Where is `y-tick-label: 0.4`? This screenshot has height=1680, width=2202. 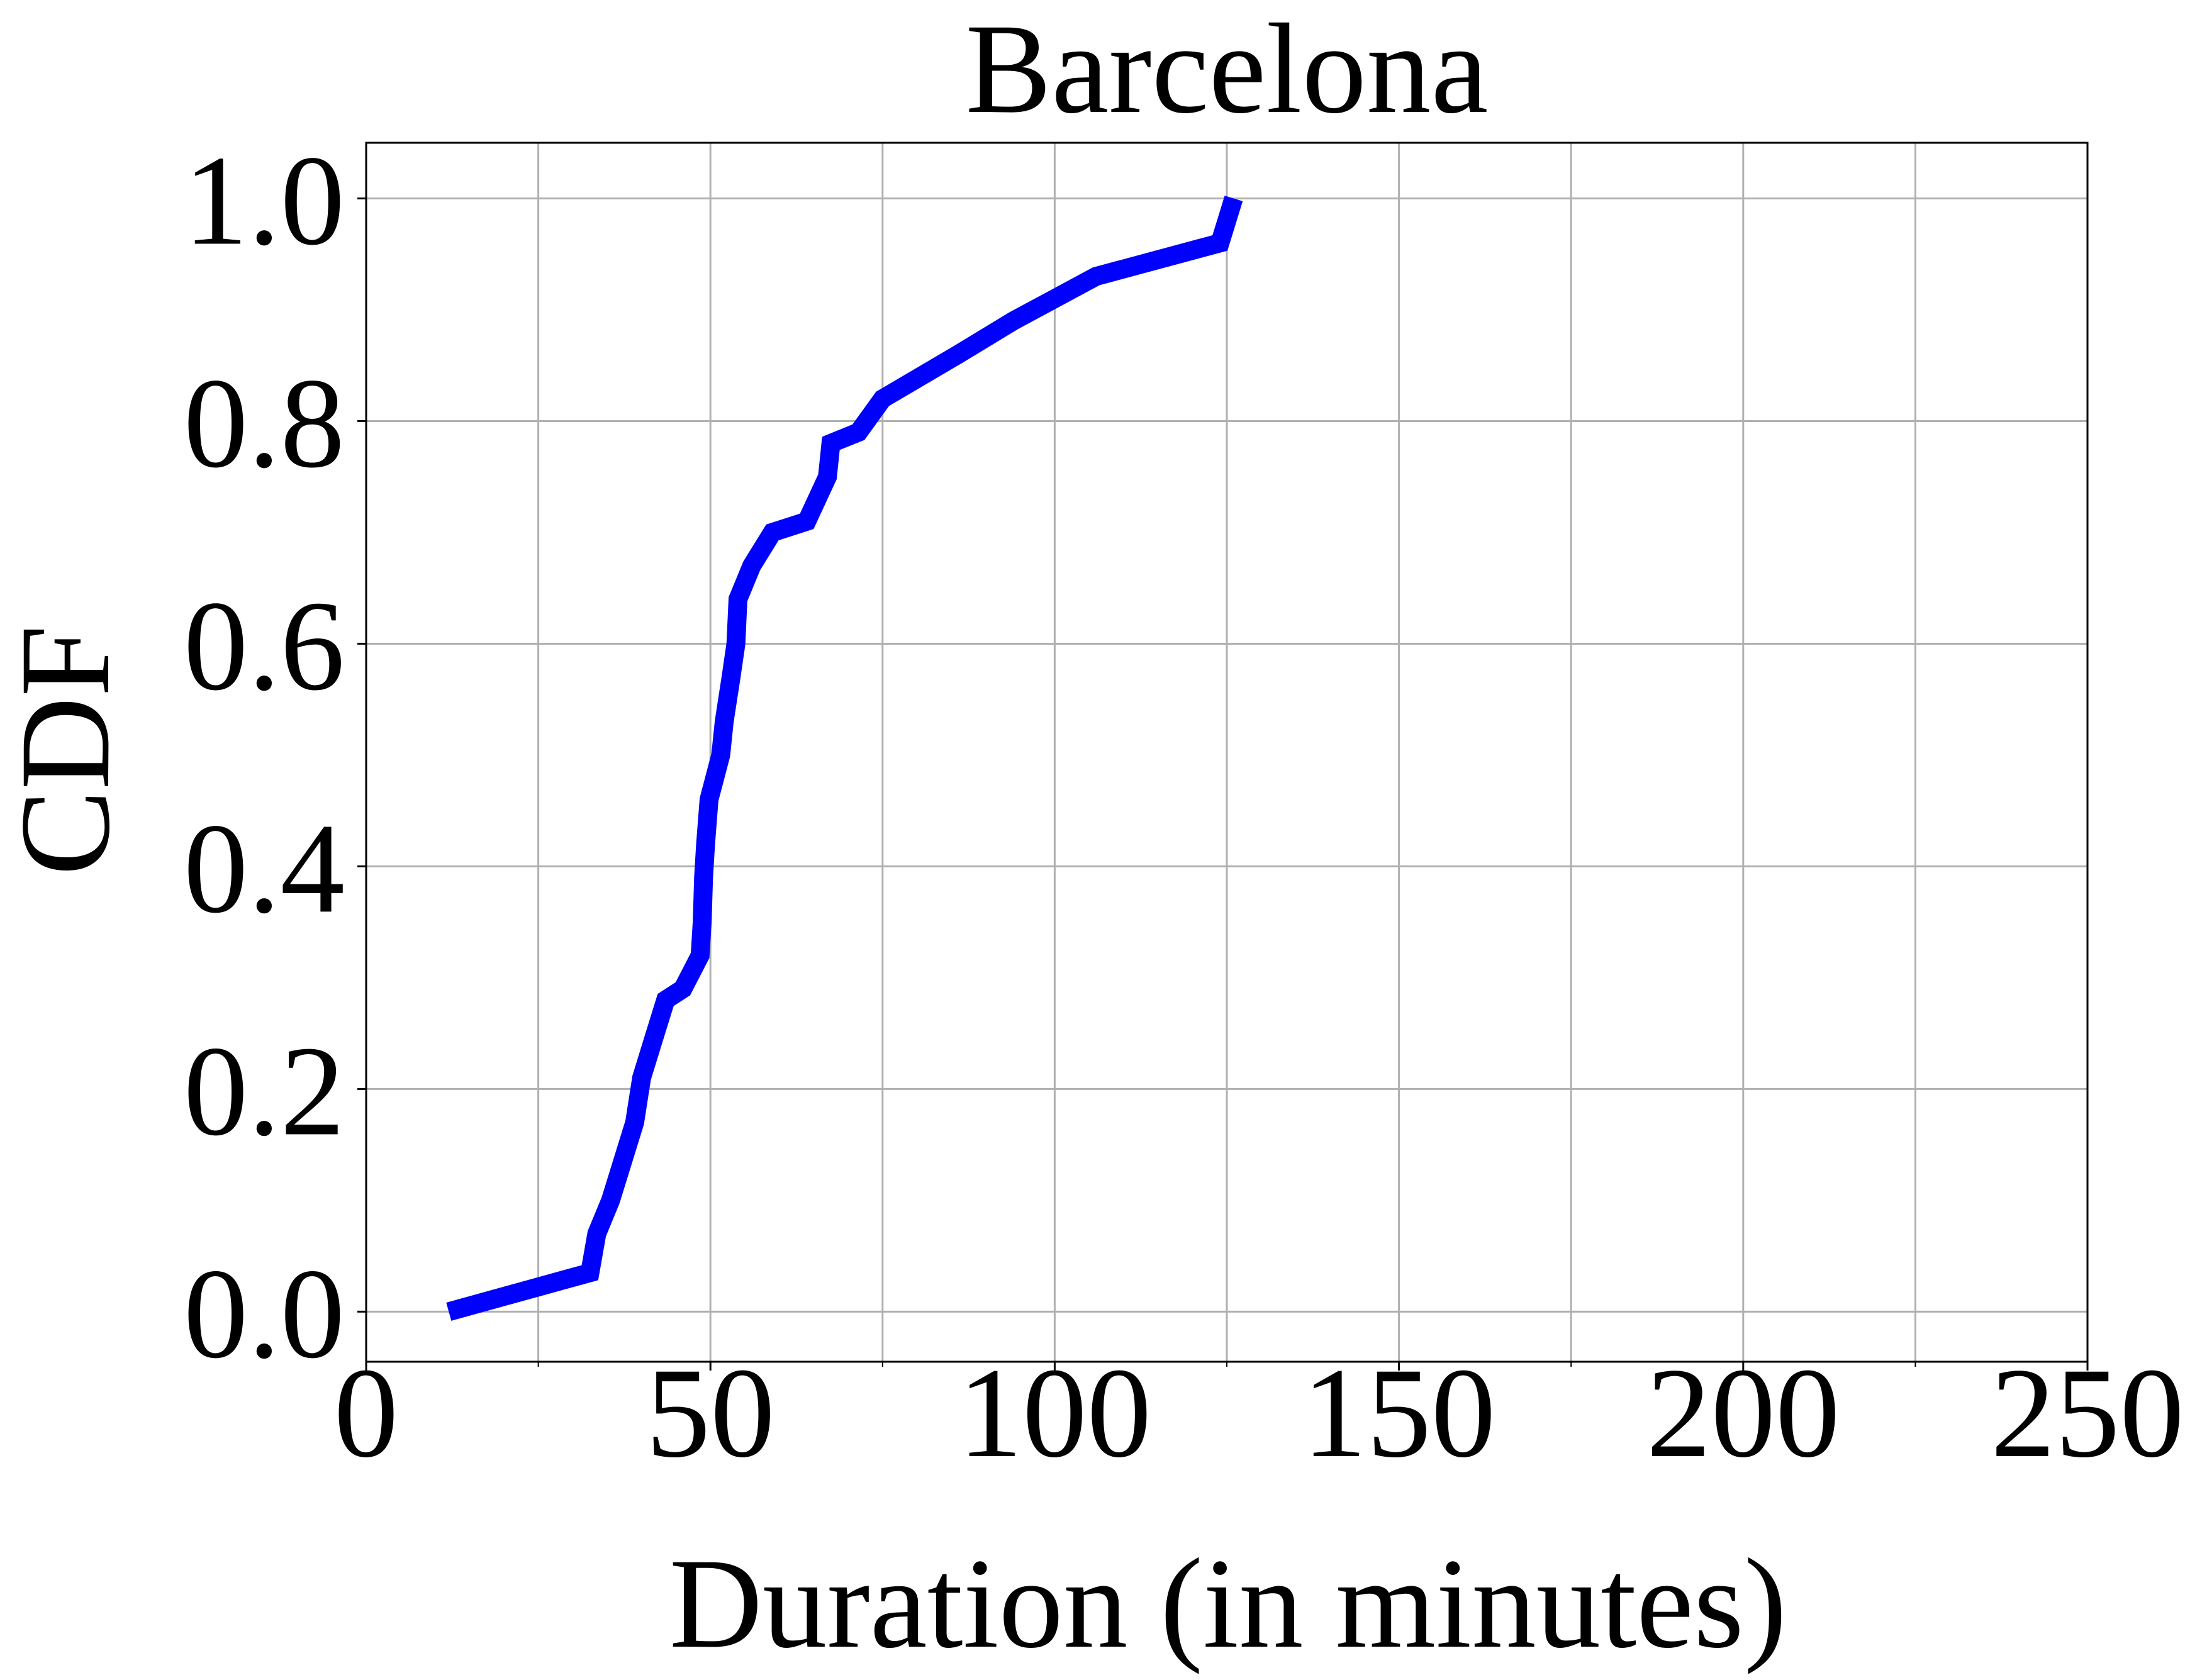 y-tick-label: 0.4 is located at coordinates (264, 868).